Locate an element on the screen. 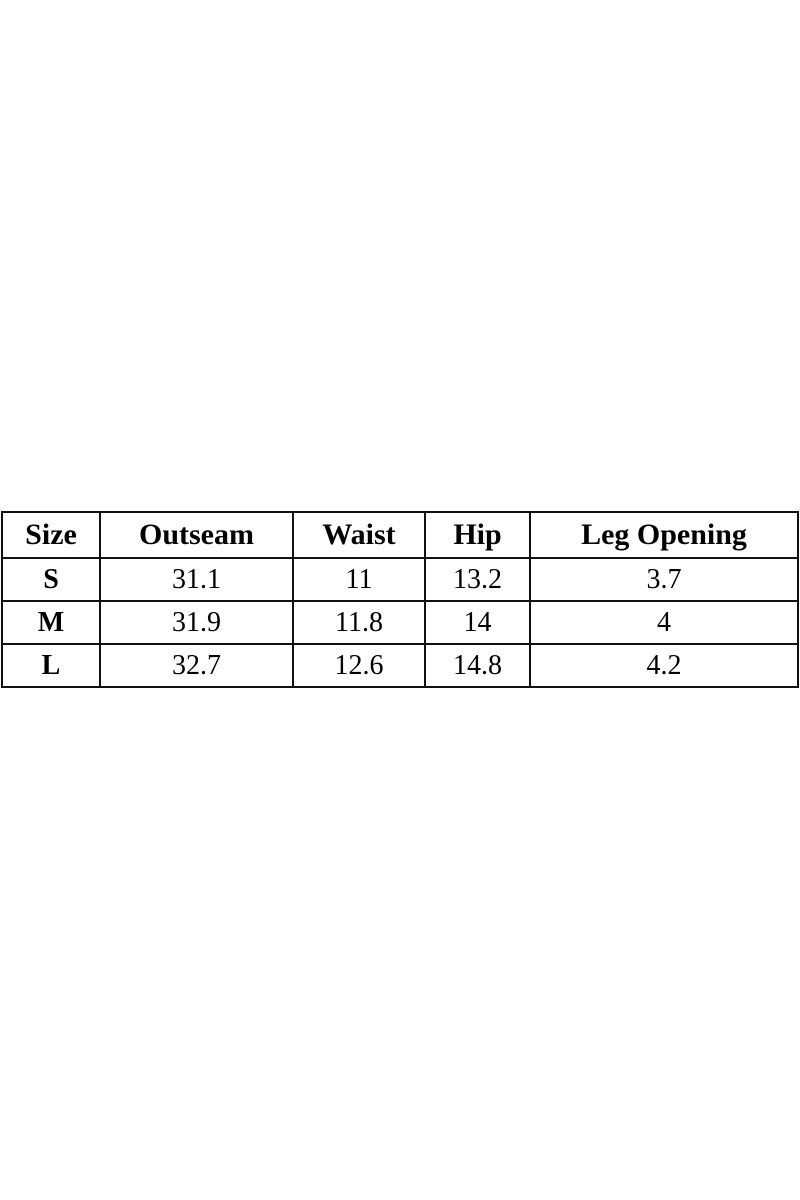 This screenshot has height=1200, width=800. cell-leg-opening: 4.2 is located at coordinates (664, 665).